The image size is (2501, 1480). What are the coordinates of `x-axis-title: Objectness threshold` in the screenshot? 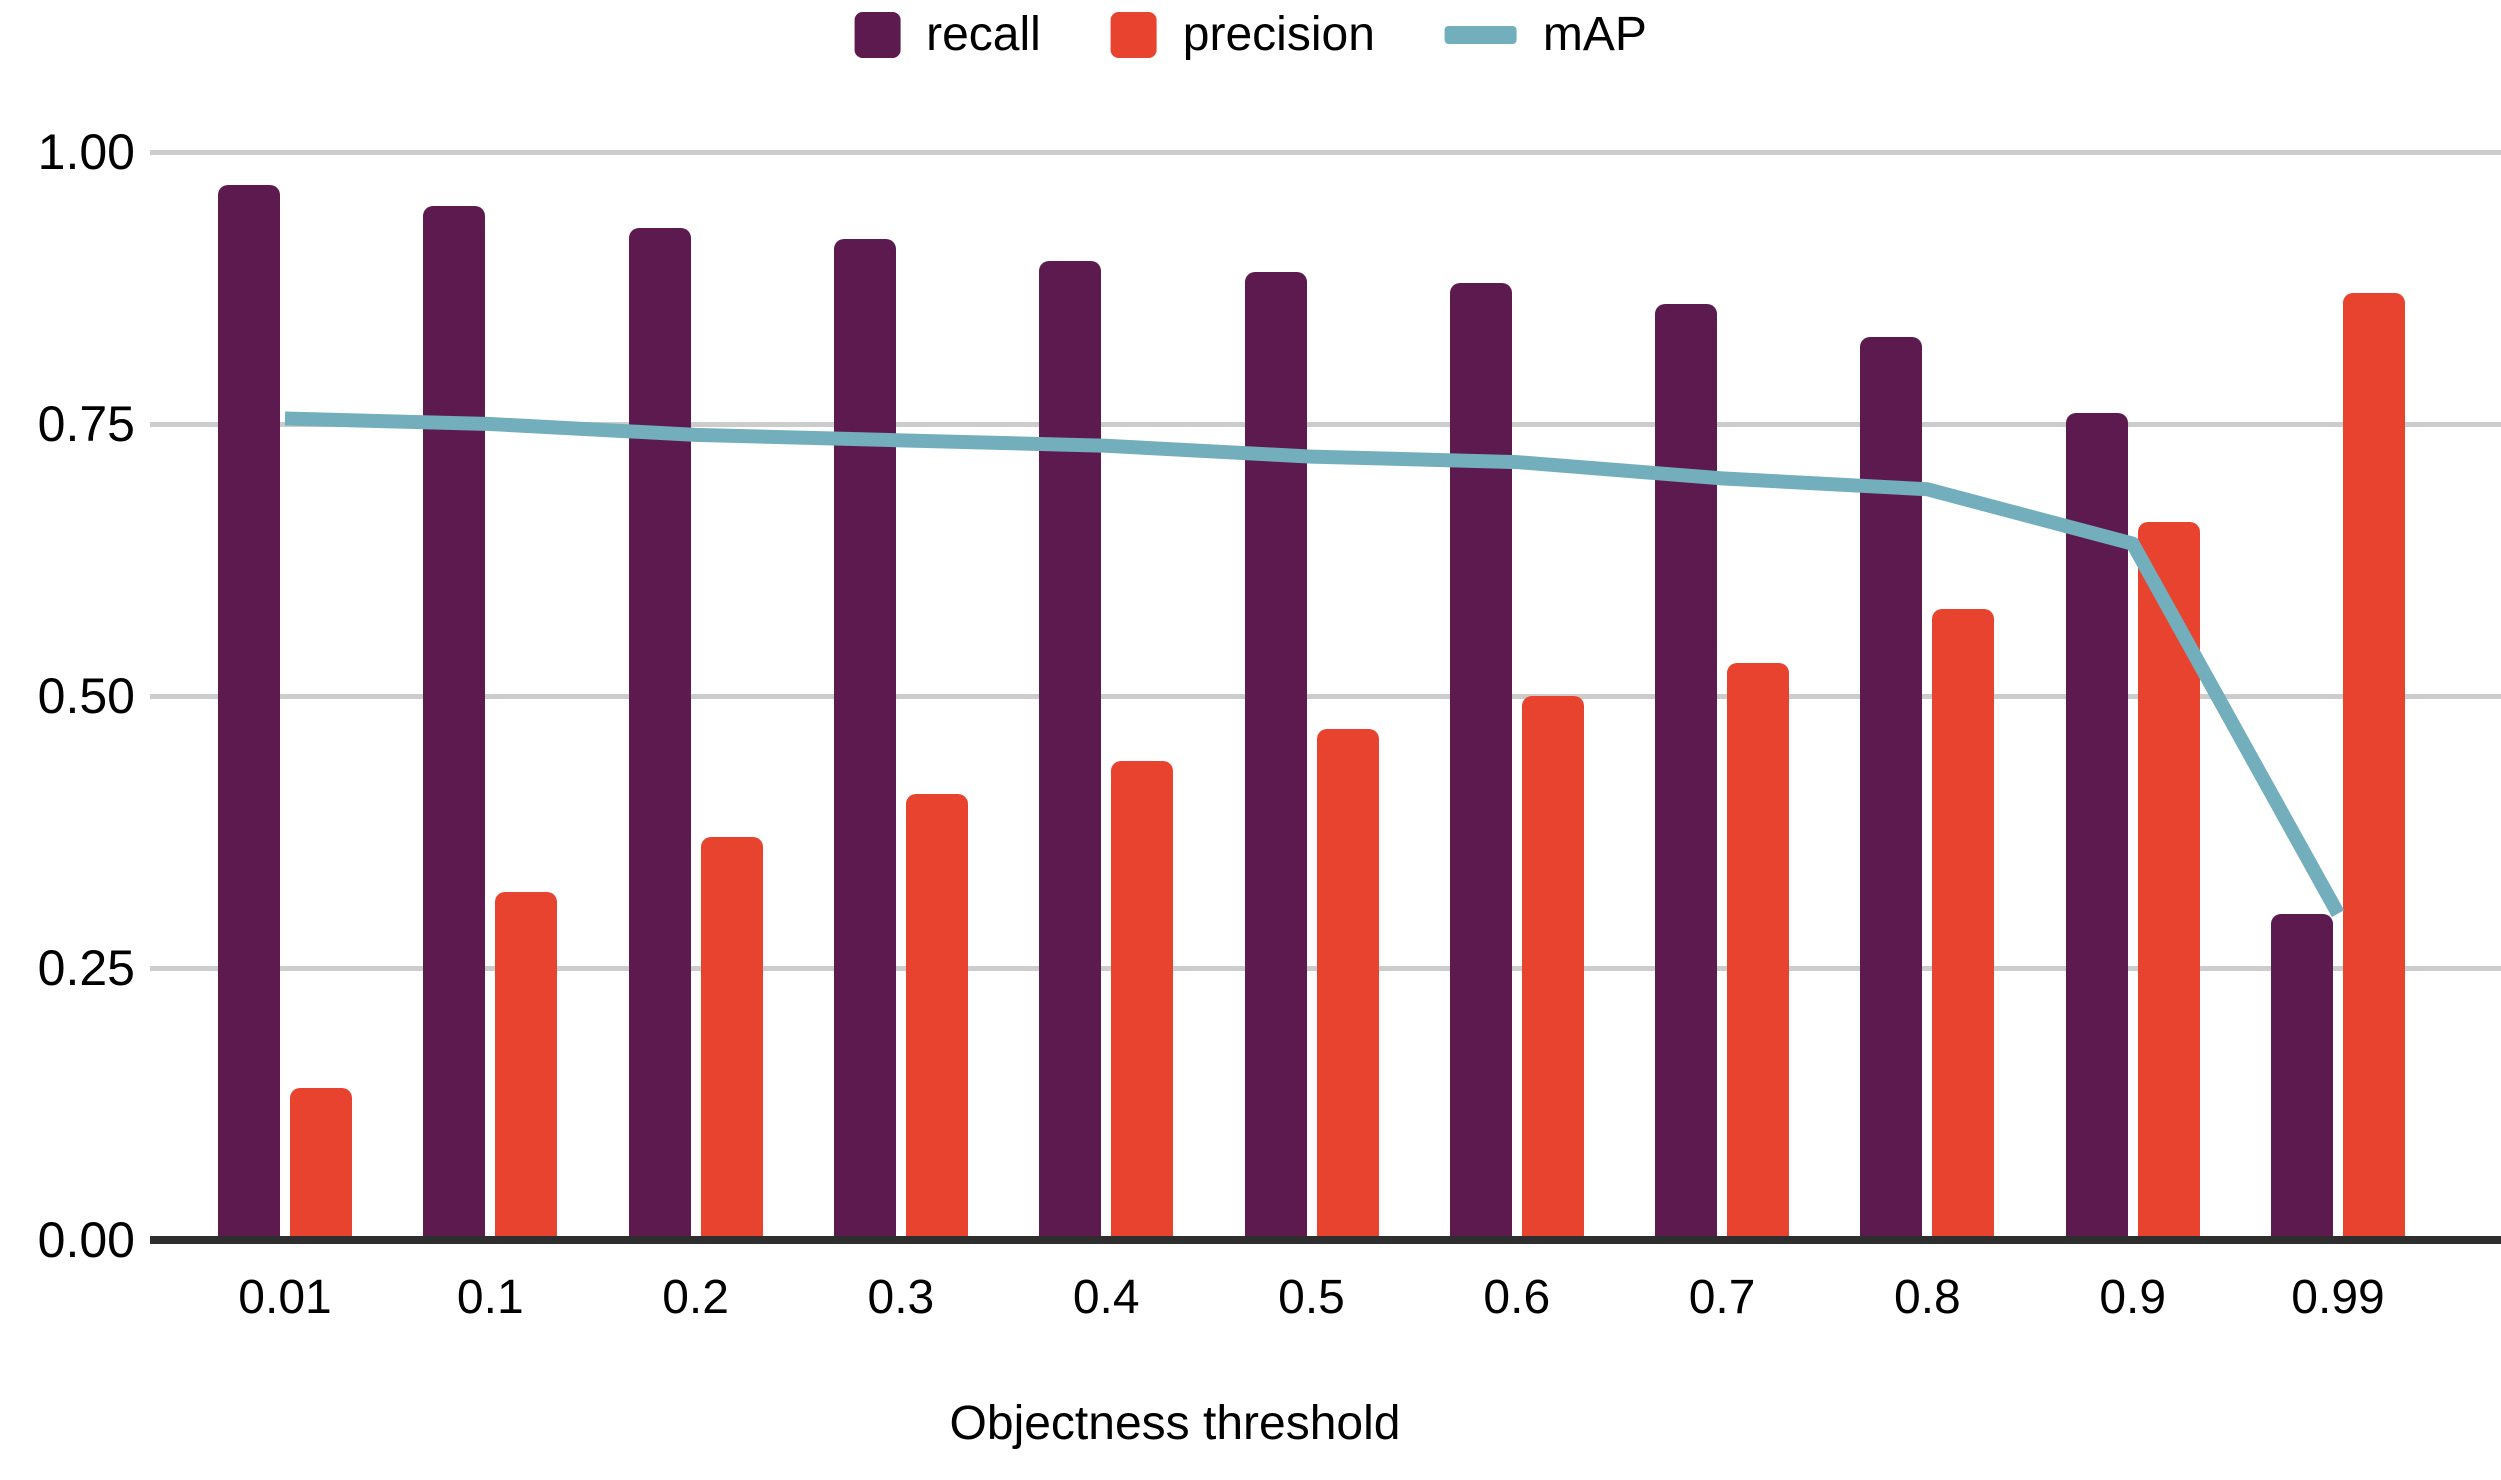 It's located at (1175, 1423).